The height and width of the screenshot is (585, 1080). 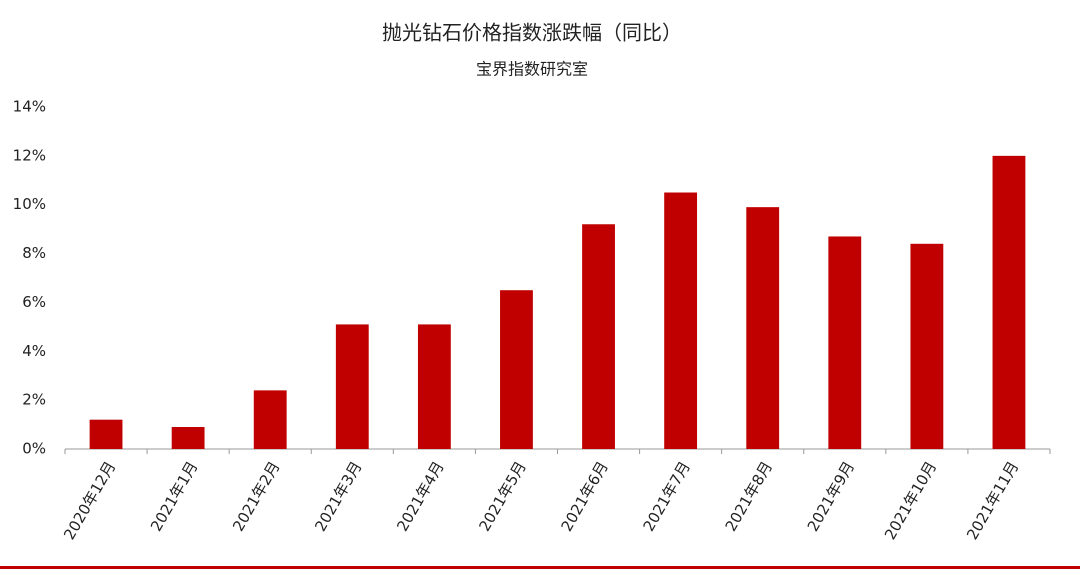 I want to click on x-tick-label: 2021年6月, so click(x=584, y=496).